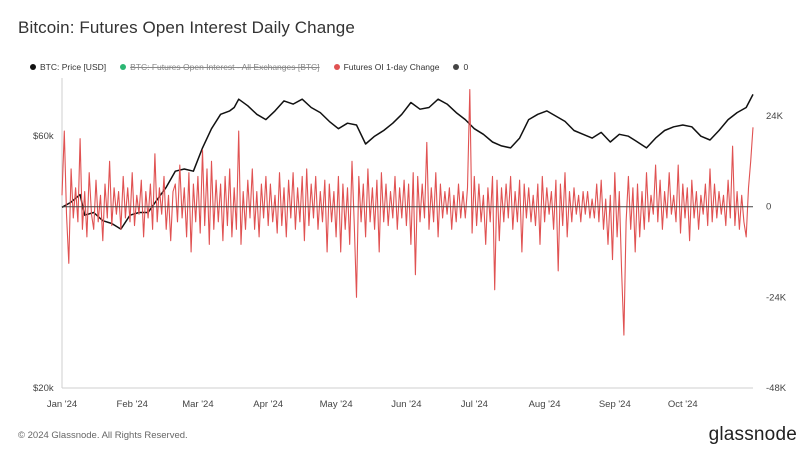  Describe the element at coordinates (197, 404) in the screenshot. I see `x-tick-label: Mar '24` at that location.